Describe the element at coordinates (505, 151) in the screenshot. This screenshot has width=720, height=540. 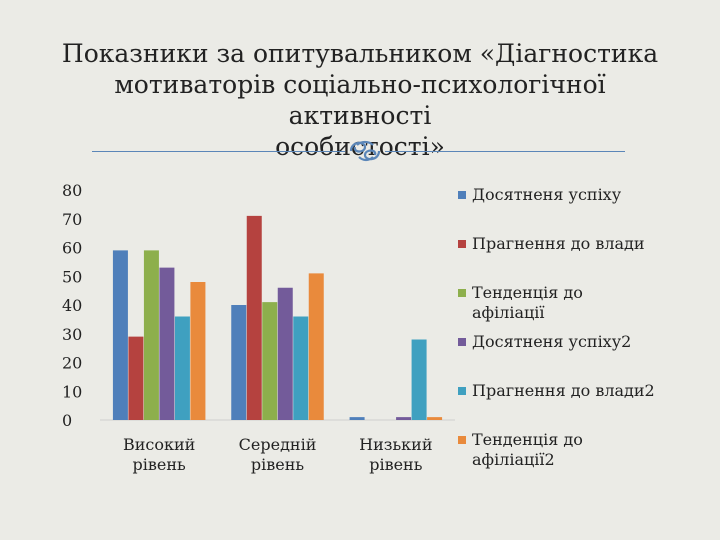
I see `title-divider-right` at that location.